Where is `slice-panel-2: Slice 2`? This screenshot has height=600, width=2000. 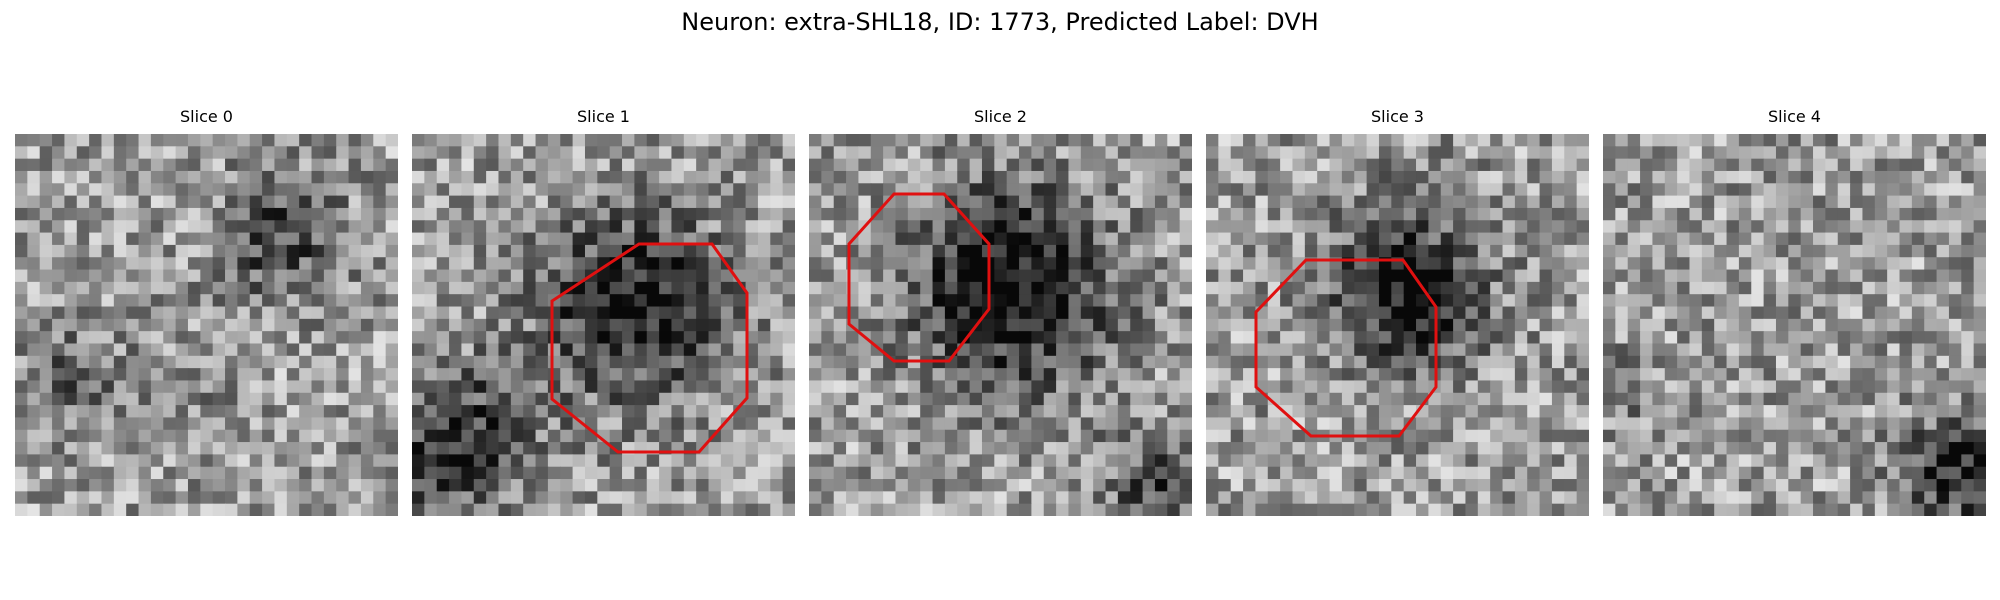 slice-panel-2: Slice 2 is located at coordinates (1000, 311).